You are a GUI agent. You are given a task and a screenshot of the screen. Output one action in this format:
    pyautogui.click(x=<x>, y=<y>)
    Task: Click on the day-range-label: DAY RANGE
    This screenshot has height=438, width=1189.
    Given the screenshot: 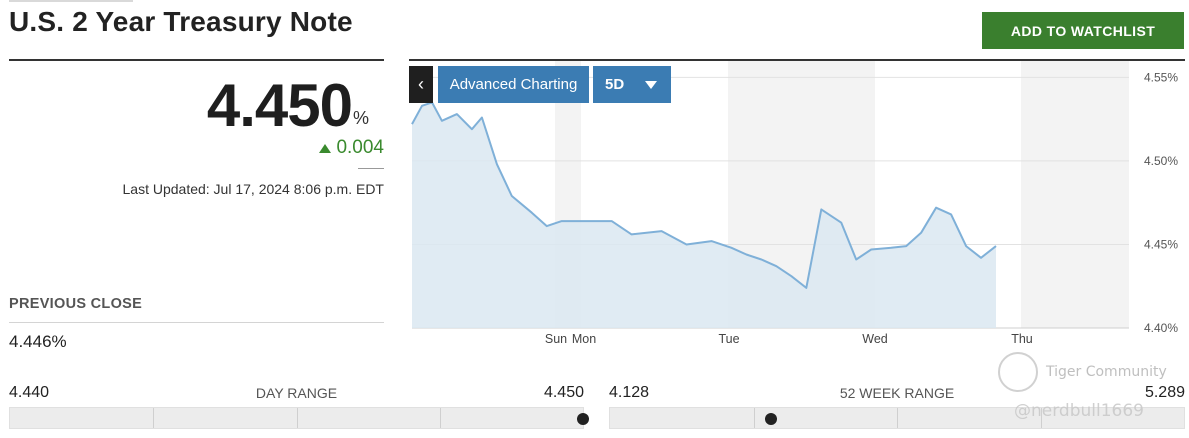 What is the action you would take?
    pyautogui.click(x=296, y=393)
    